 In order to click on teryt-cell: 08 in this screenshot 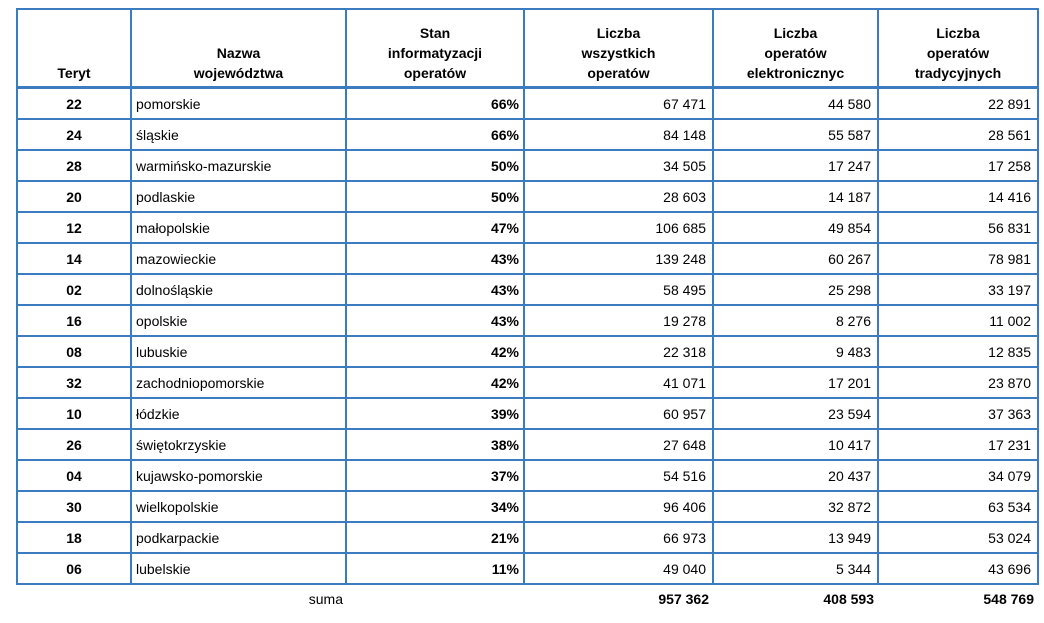, I will do `click(74, 351)`.